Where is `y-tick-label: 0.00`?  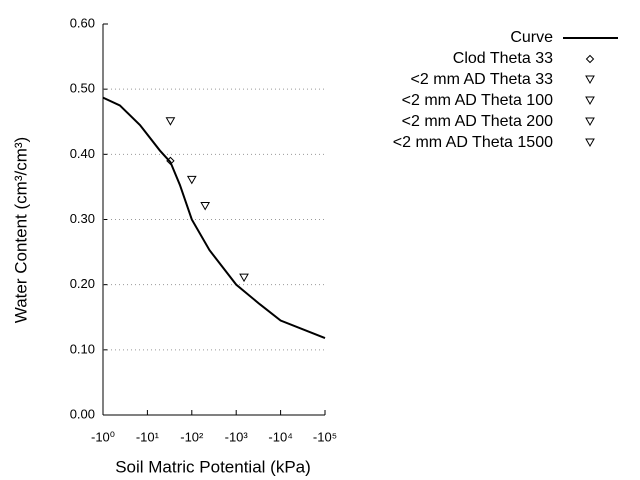
y-tick-label: 0.00 is located at coordinates (82, 413).